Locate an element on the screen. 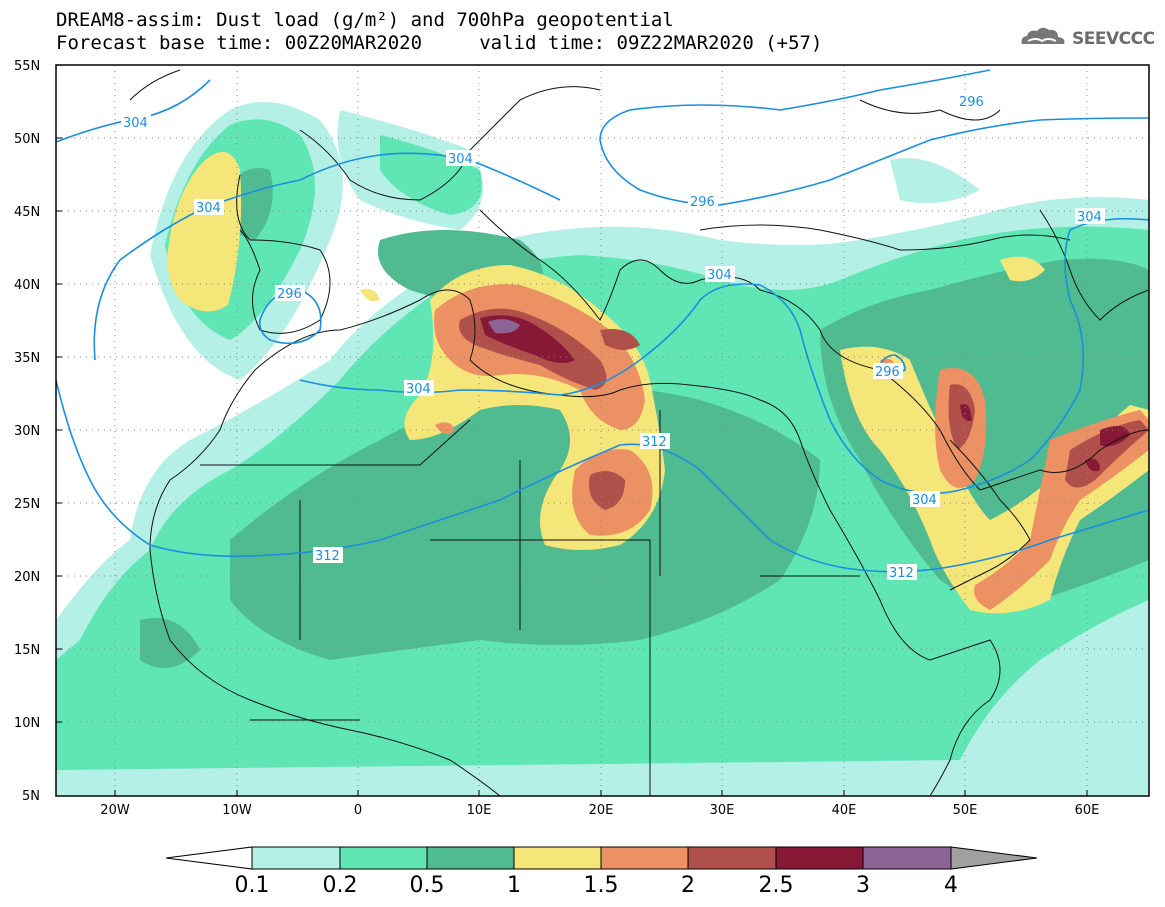  colorbar-label: 1.5 is located at coordinates (601, 885).